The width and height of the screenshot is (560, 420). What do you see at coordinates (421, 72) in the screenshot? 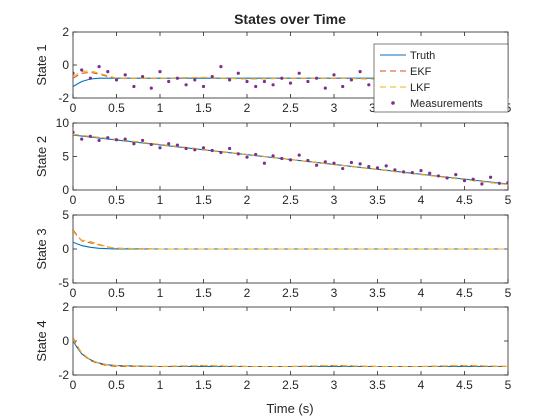
I see `legend-label: EKF` at bounding box center [421, 72].